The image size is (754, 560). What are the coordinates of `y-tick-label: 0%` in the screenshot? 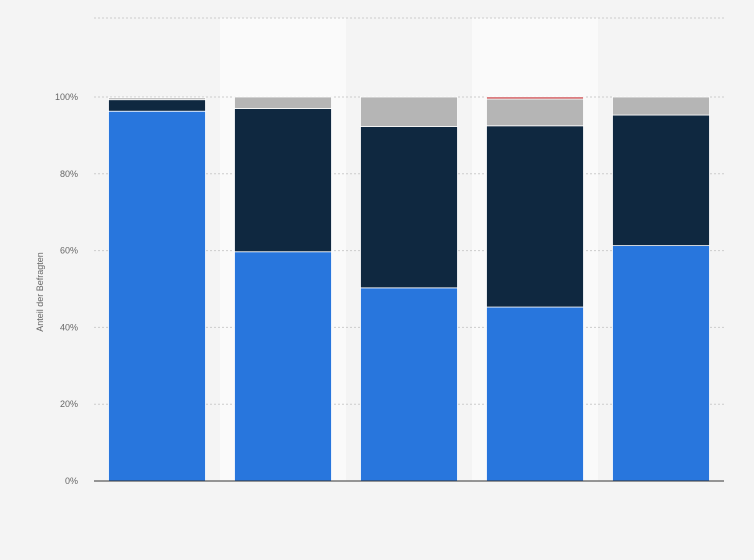 It's located at (71, 481).